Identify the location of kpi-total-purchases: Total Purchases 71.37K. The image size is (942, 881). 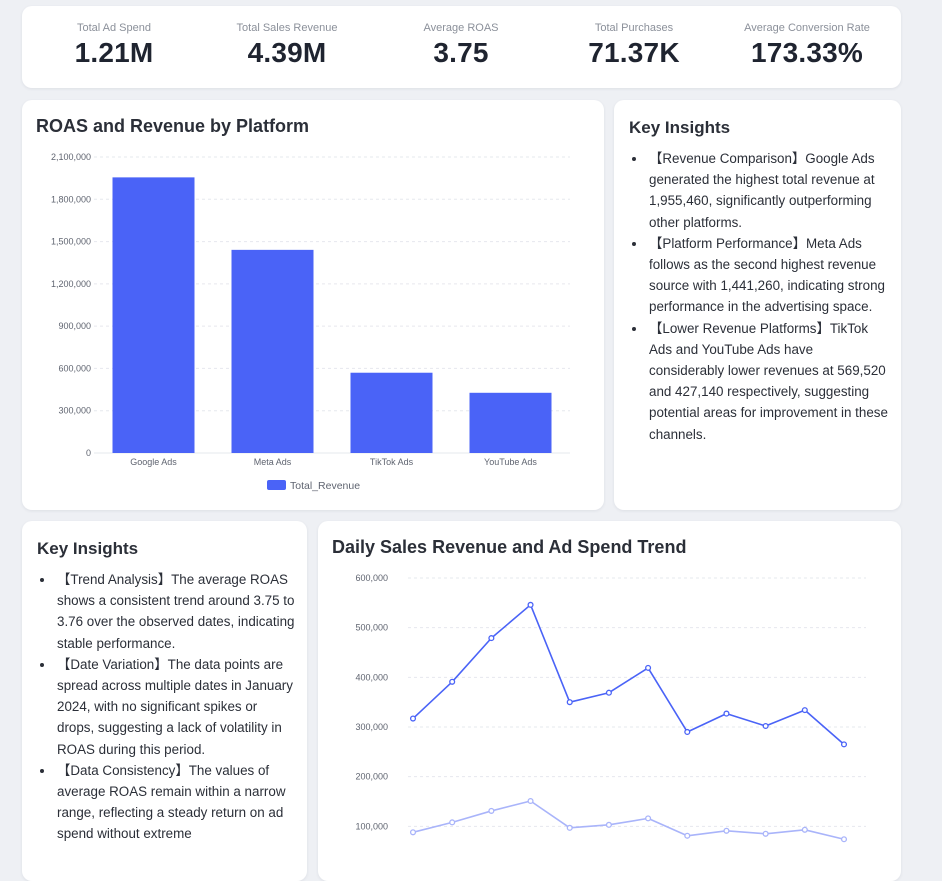
(634, 45).